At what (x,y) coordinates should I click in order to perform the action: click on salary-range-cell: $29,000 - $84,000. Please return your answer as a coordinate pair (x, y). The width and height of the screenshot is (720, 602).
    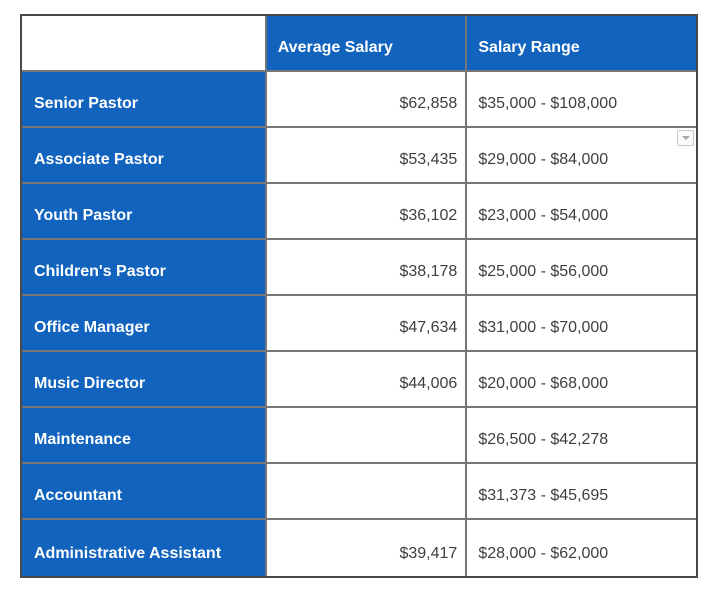
    Looking at the image, I should click on (581, 156).